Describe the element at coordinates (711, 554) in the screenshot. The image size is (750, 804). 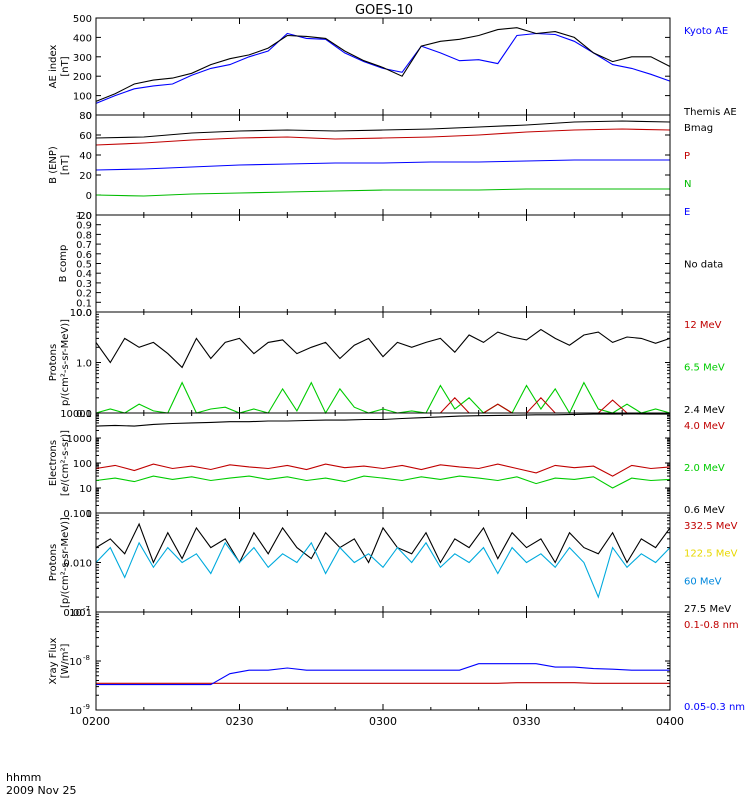
I see `legend-entry: 122.5 MeV` at that location.